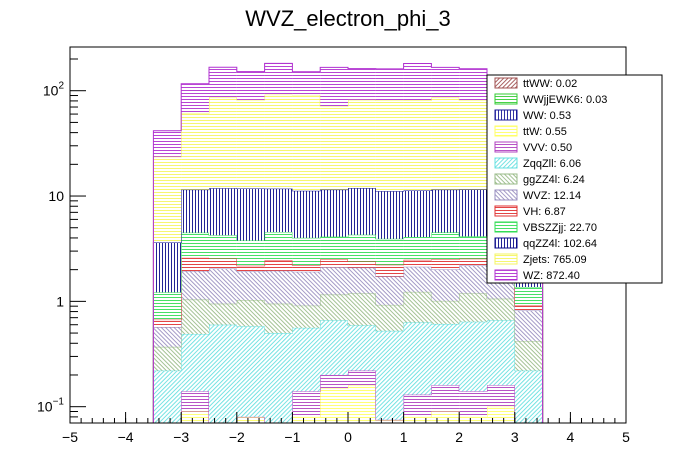 The image size is (696, 472). I want to click on legend-swatch-ggzz4l, so click(506, 179).